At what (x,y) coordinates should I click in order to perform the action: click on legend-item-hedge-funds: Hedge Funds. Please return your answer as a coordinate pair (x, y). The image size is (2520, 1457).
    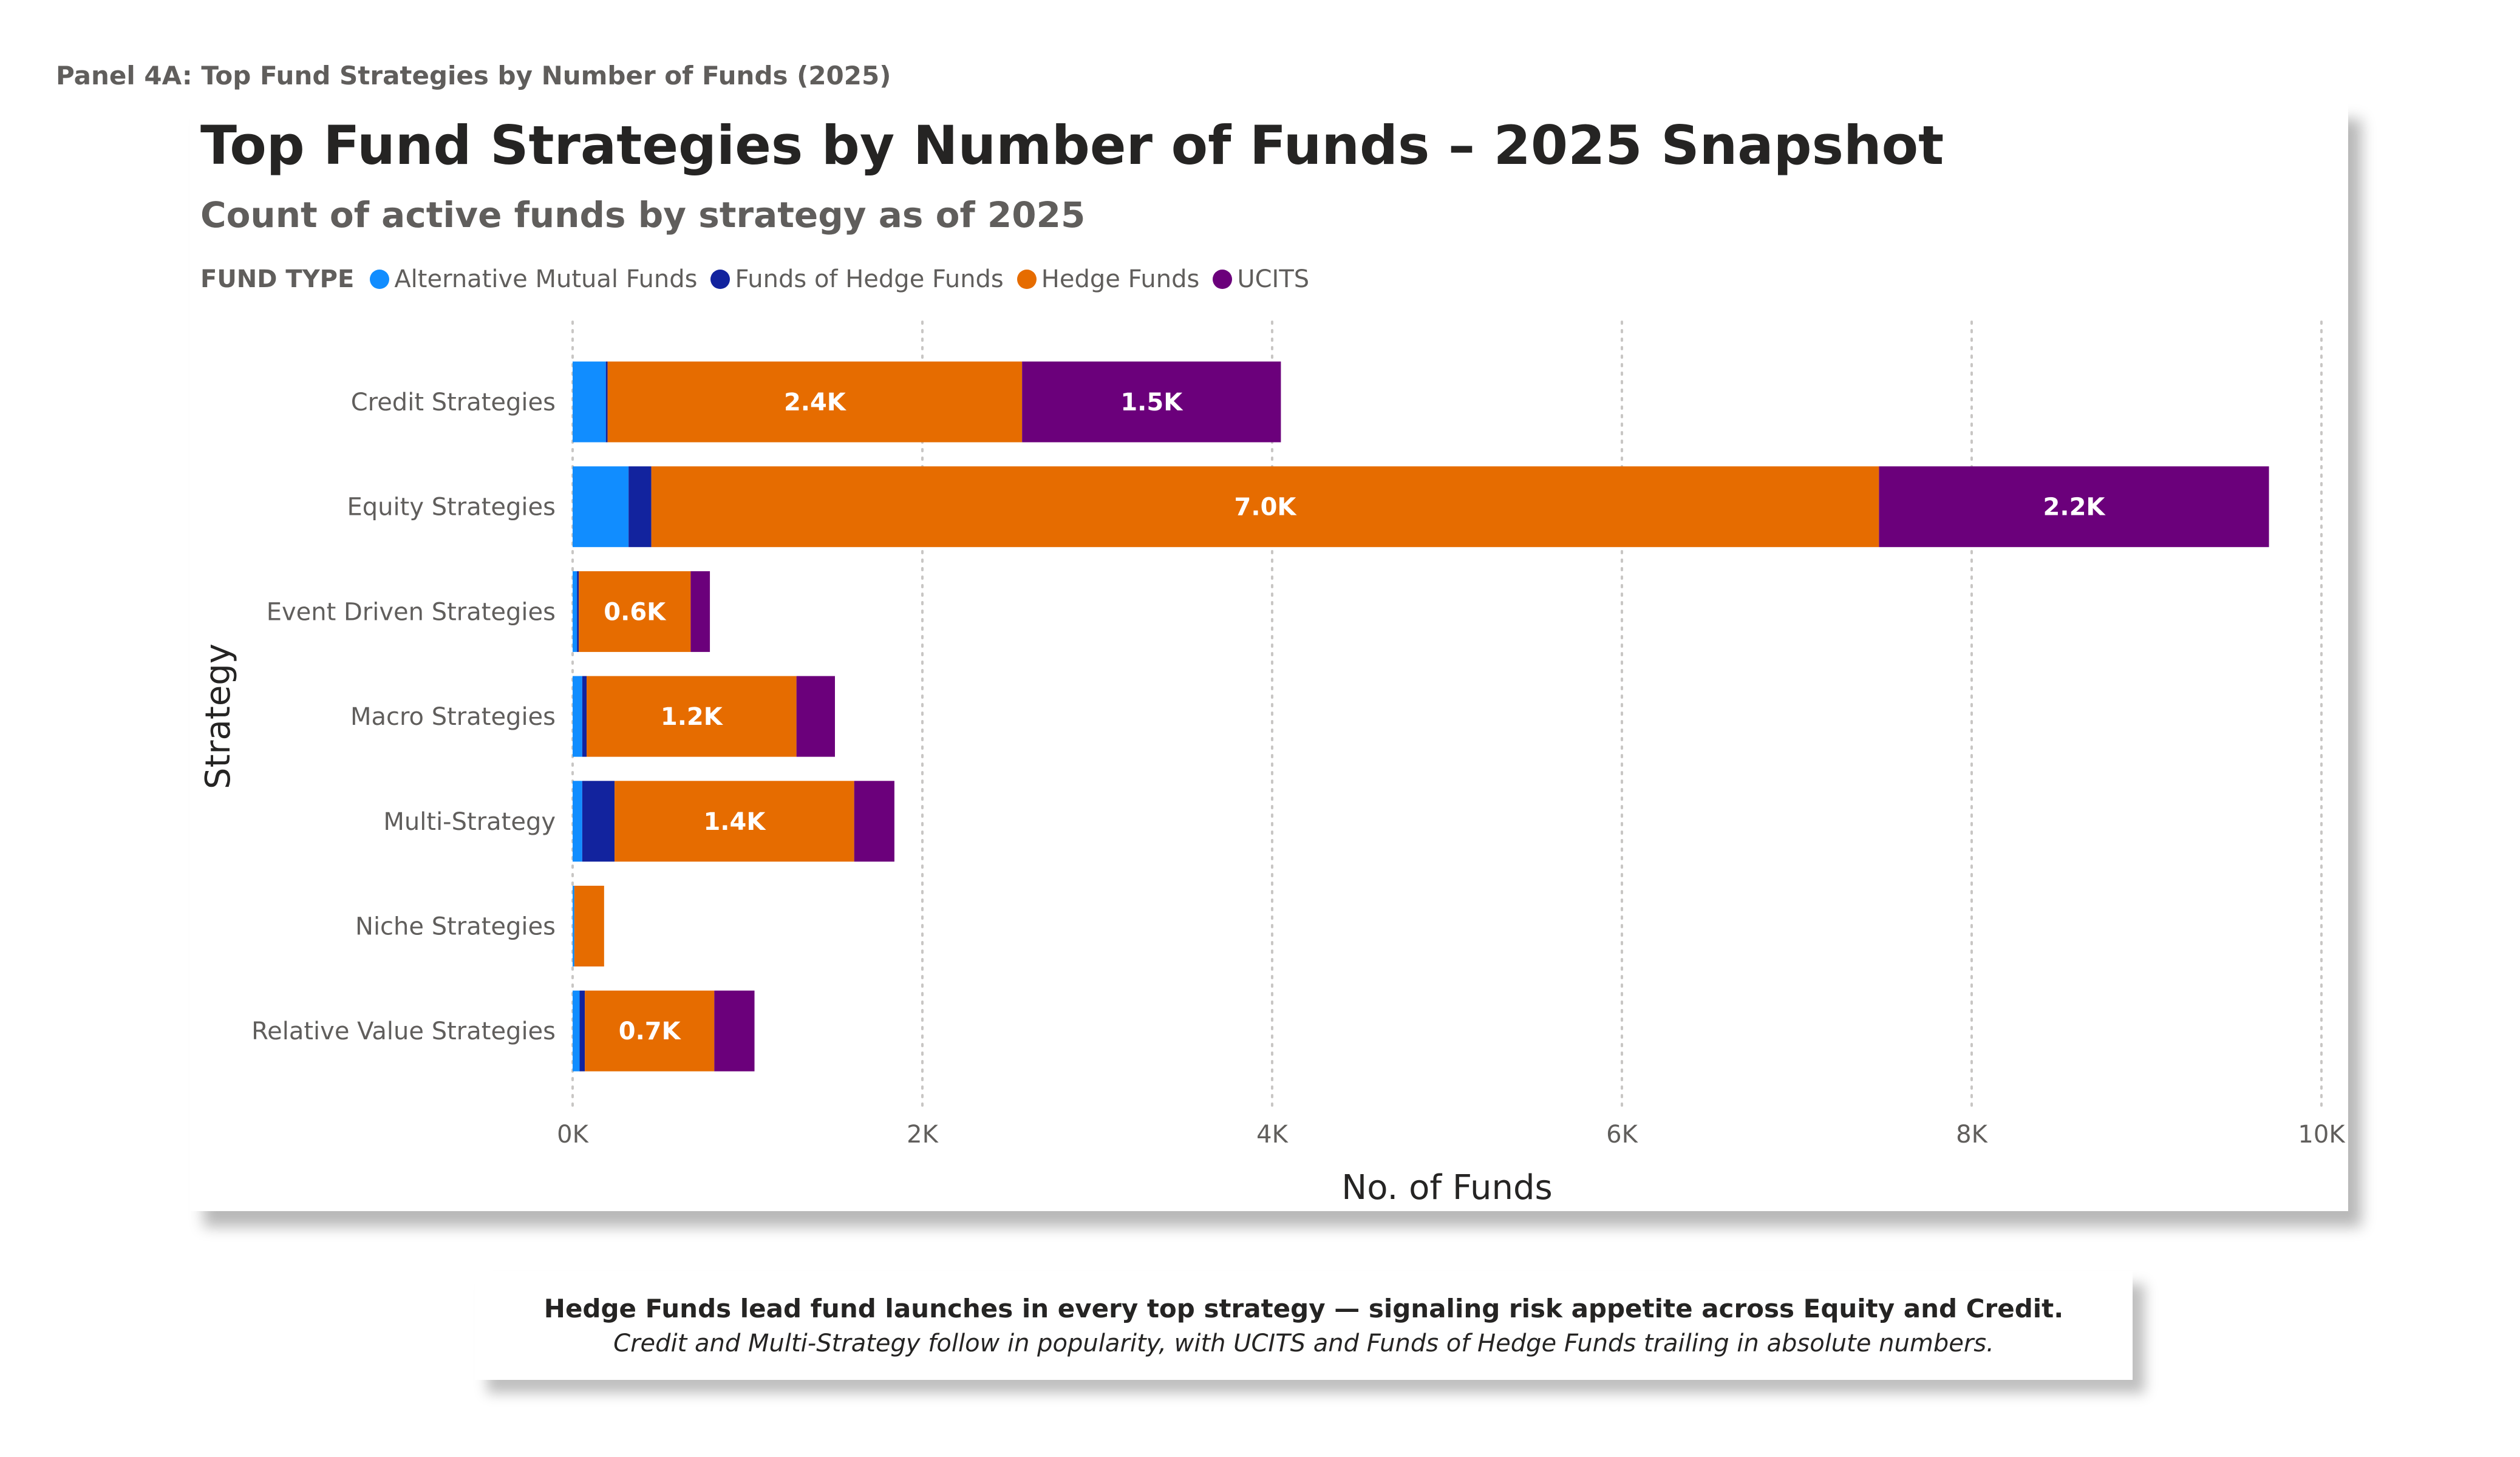
    Looking at the image, I should click on (1108, 279).